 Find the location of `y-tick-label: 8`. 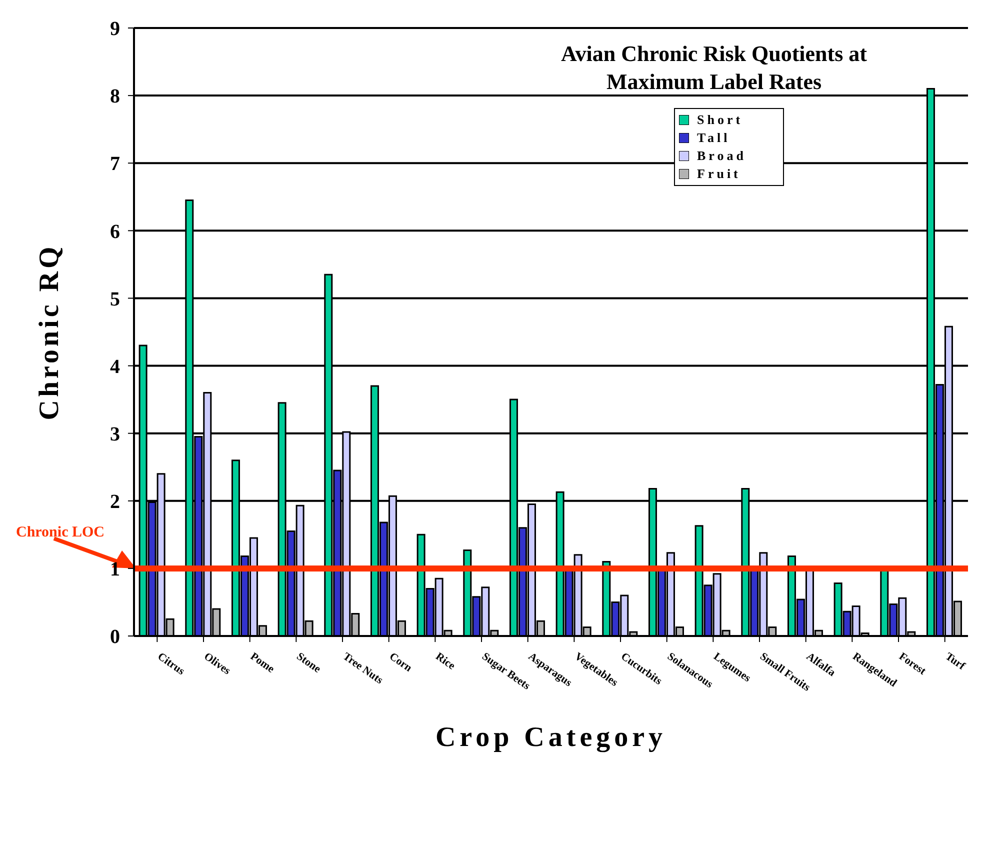

y-tick-label: 8 is located at coordinates (115, 97).